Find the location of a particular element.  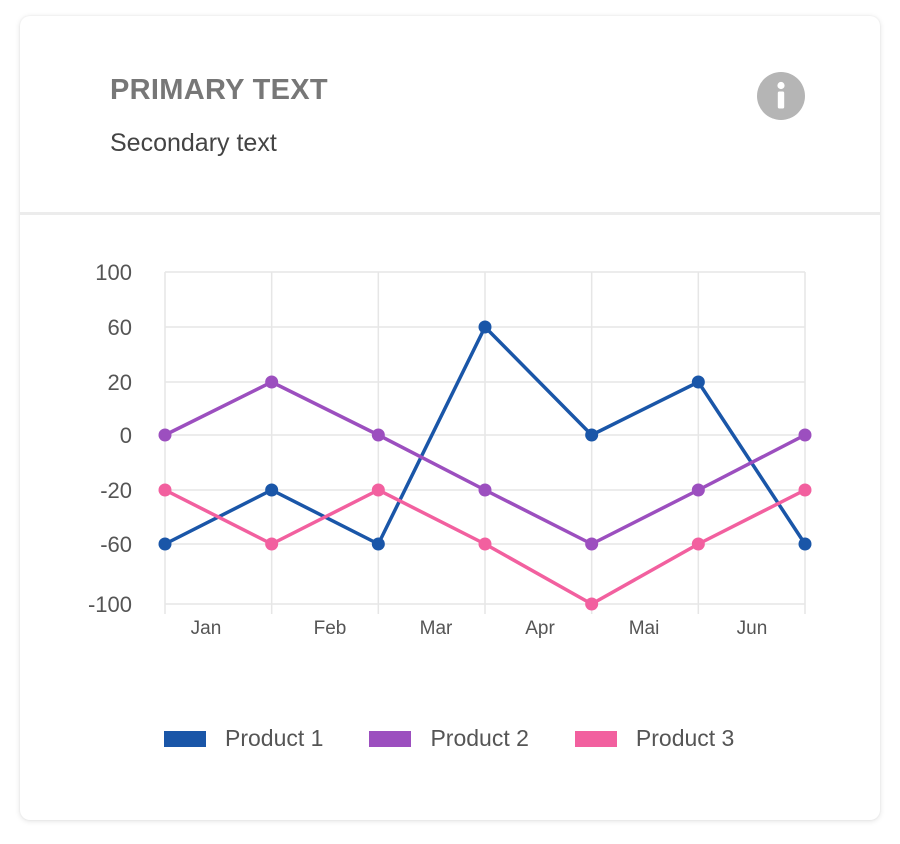

y-tick-label: -60 is located at coordinates (116, 544).